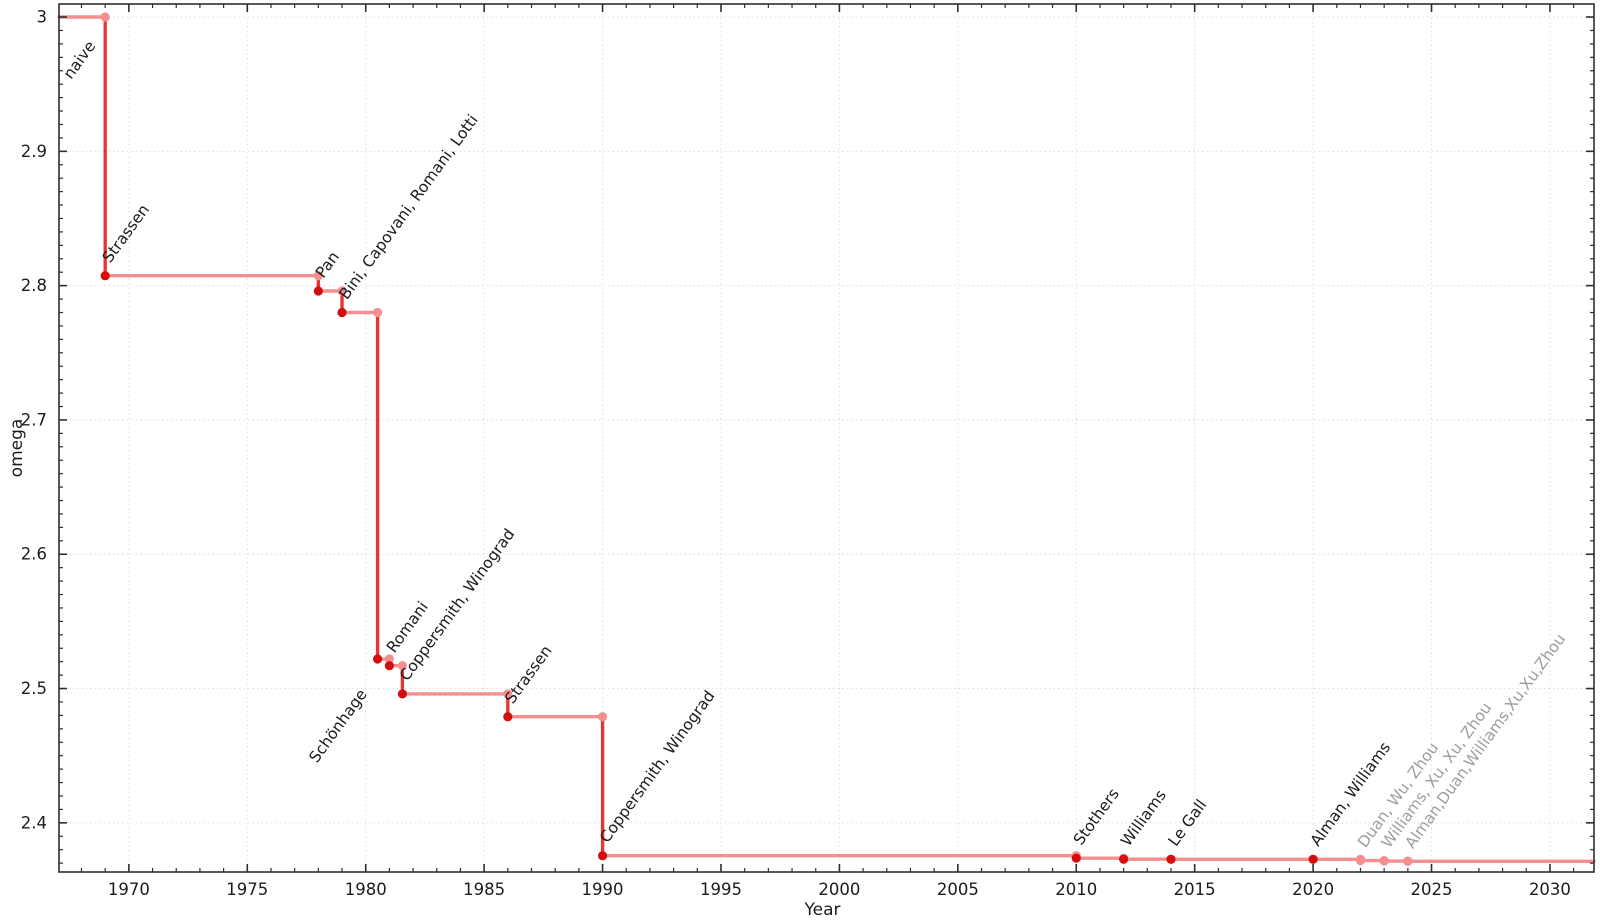 The height and width of the screenshot is (920, 1600). I want to click on y-tick-label: 2.4, so click(34, 822).